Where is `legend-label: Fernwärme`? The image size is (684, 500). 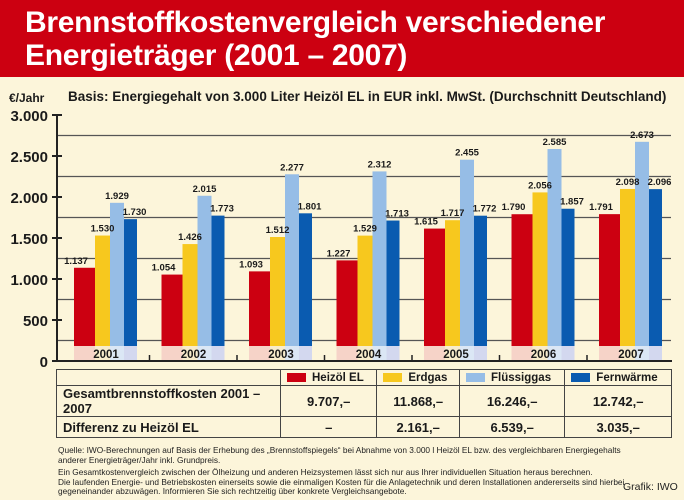 legend-label: Fernwärme is located at coordinates (627, 377).